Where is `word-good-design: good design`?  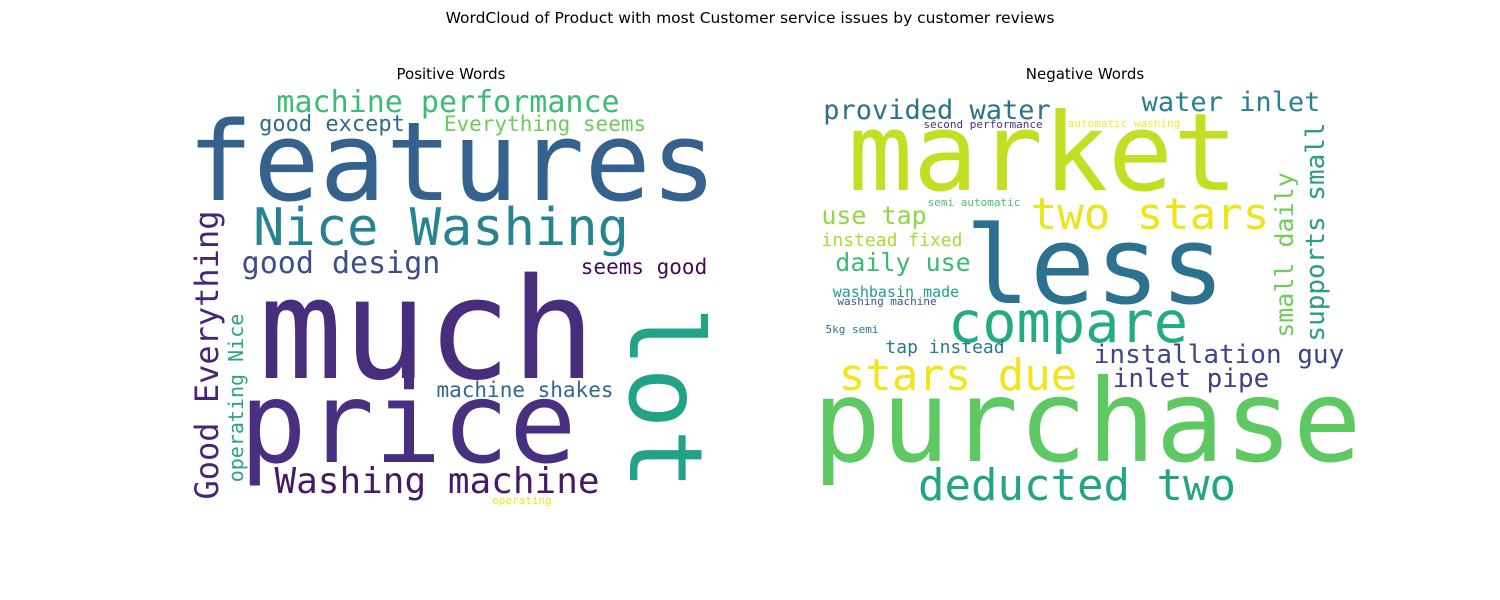
word-good-design: good design is located at coordinates (341, 263).